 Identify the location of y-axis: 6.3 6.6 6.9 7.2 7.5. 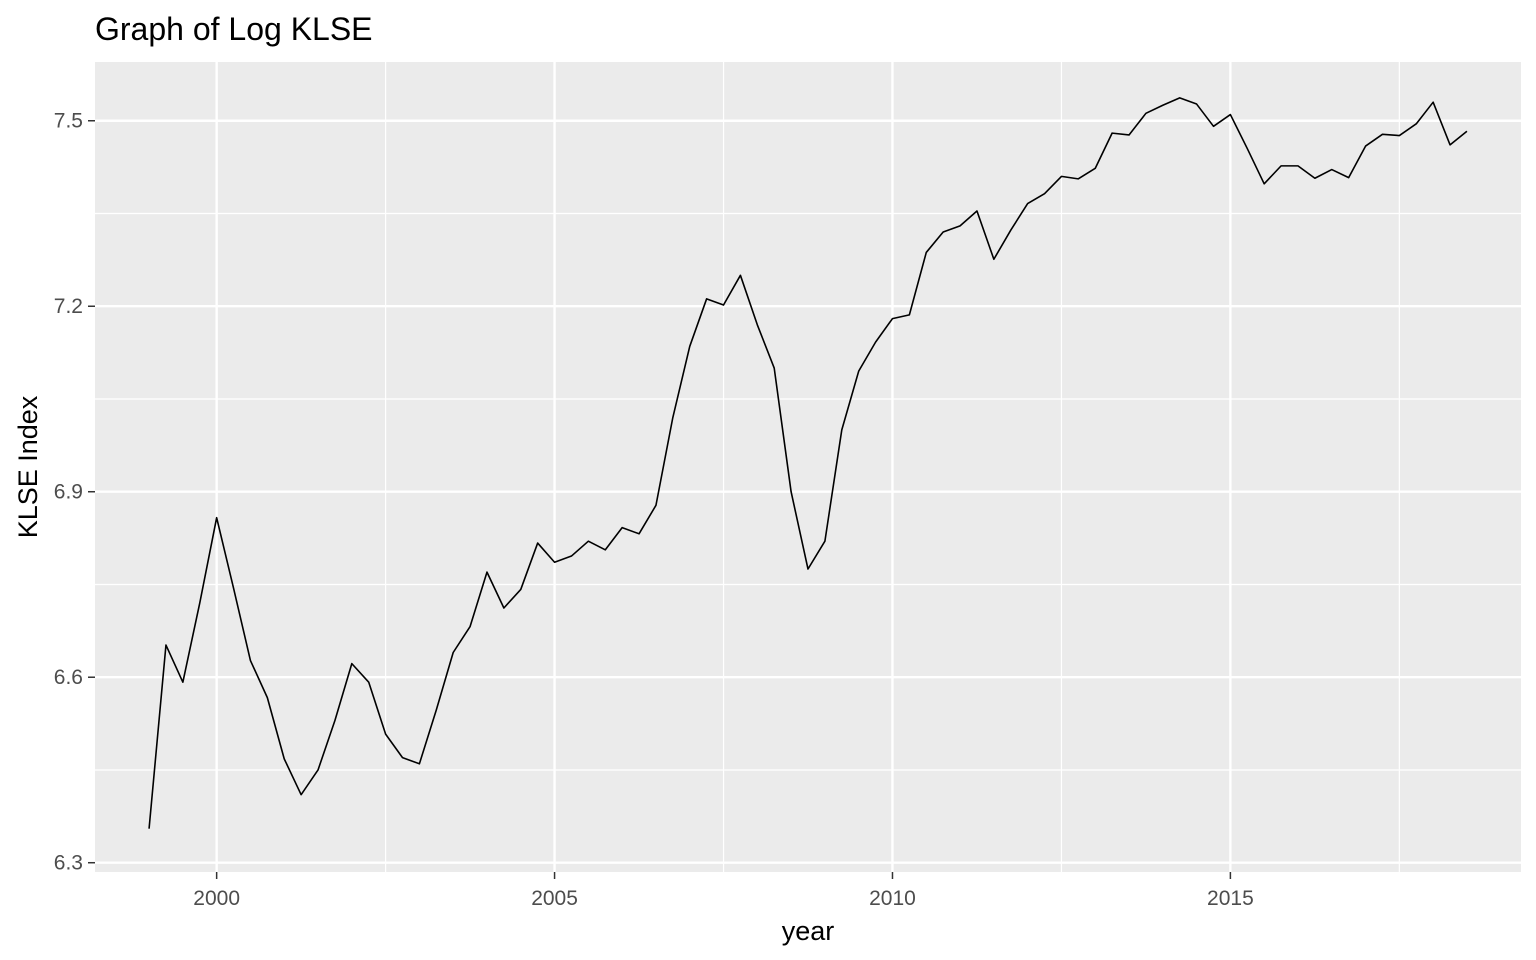
(74, 492).